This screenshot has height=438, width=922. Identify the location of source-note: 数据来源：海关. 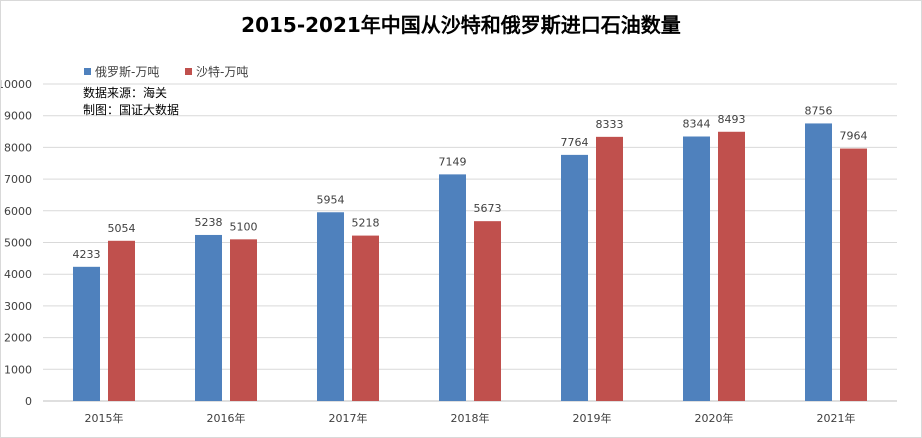
(125, 92).